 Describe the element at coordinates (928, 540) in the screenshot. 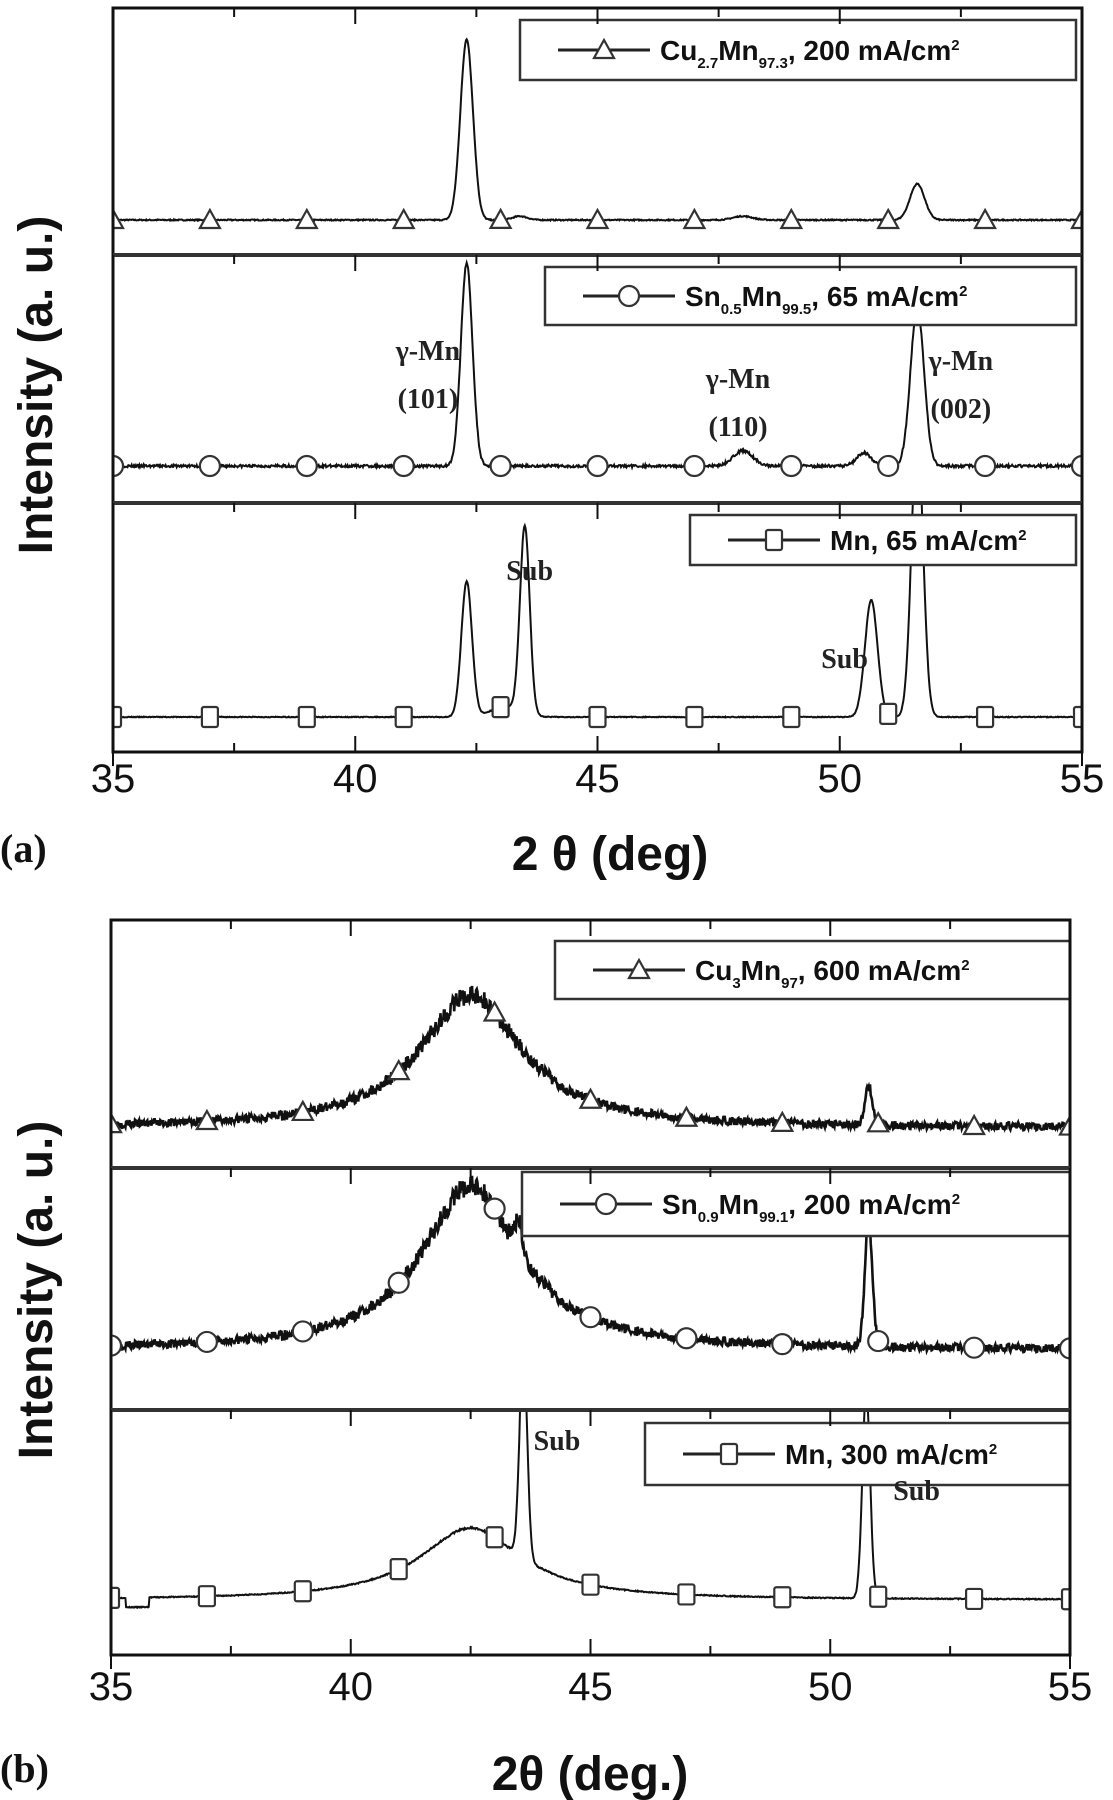

I see `legend-label: Mn, 65 mA/cm2` at that location.